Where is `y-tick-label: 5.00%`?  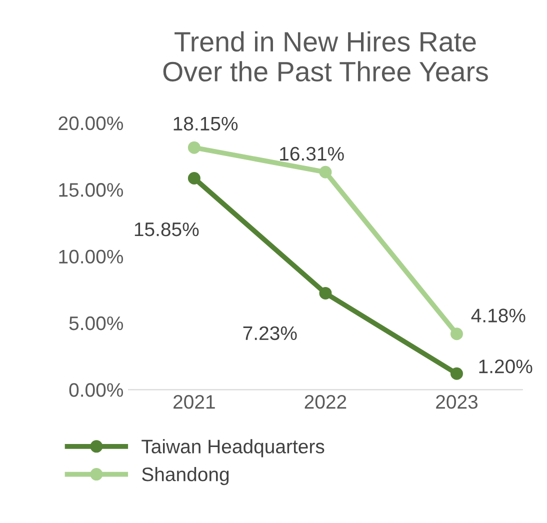
y-tick-label: 5.00% is located at coordinates (96, 323).